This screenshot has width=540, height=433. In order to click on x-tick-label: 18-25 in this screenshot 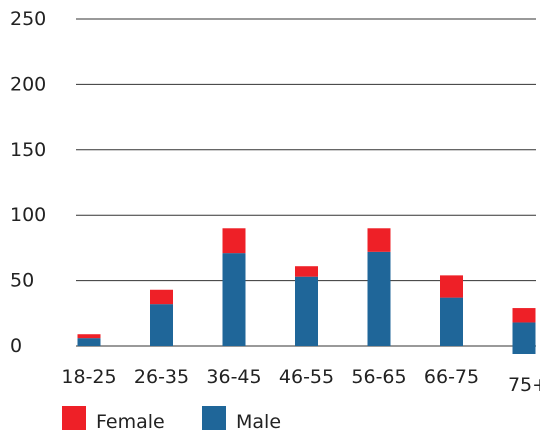, I will do `click(88, 377)`.